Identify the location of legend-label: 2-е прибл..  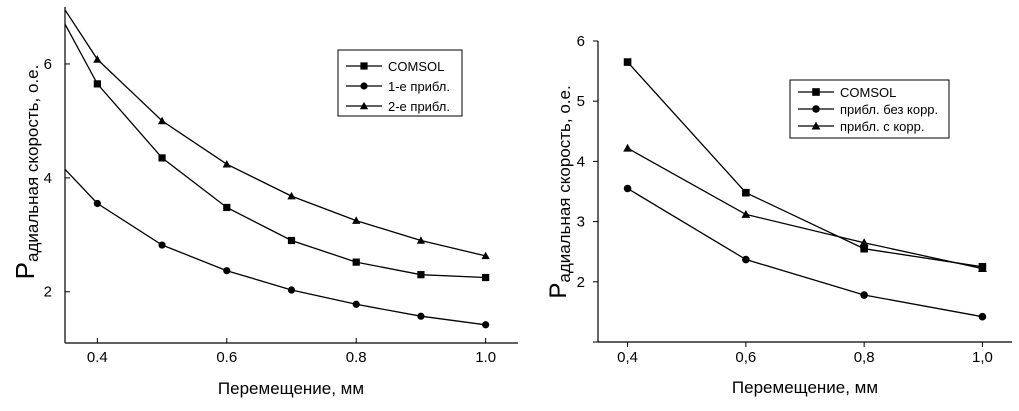
(419, 106).